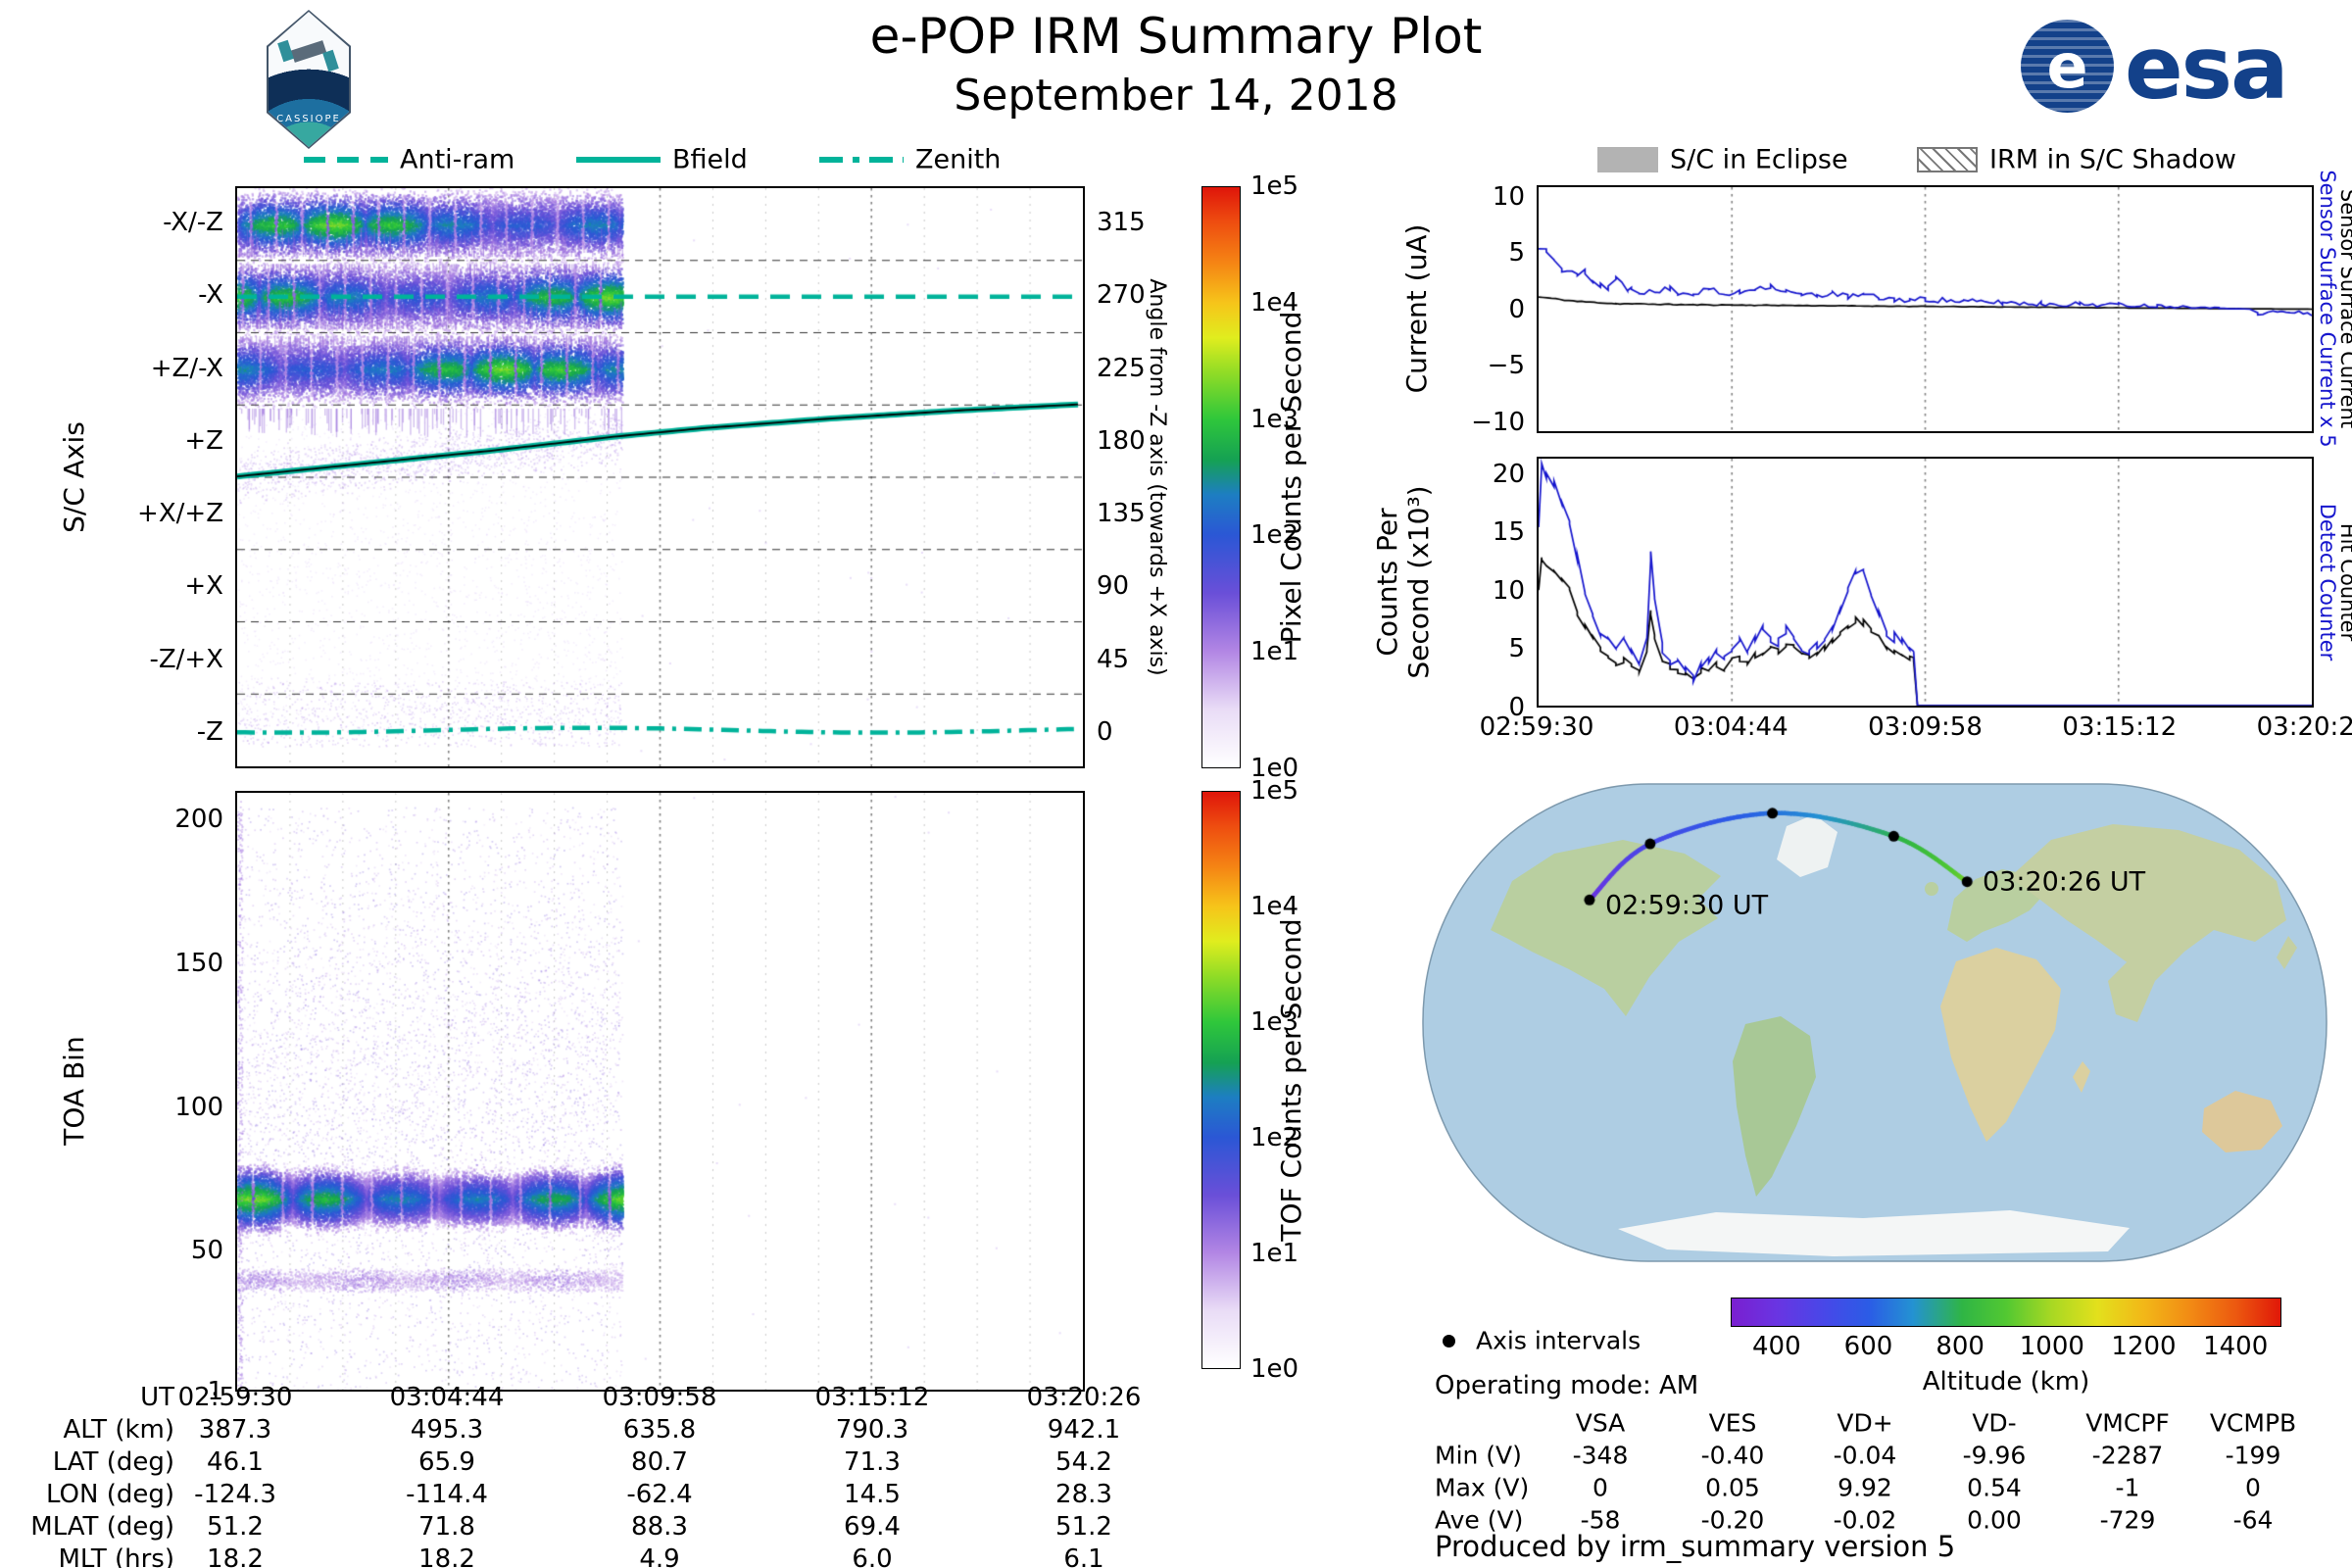  I want to click on axis-interval-dot-icon, so click(1449, 1341).